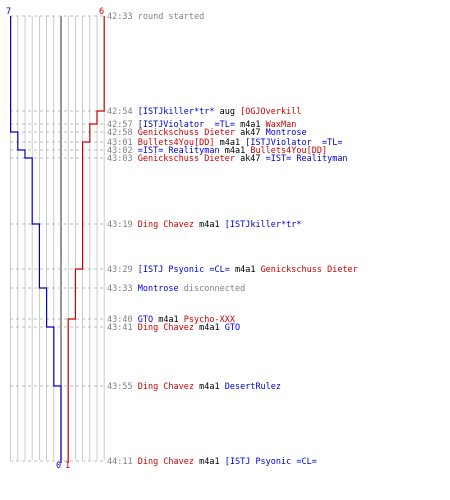  I want to click on red-end-count: 1, so click(67, 466).